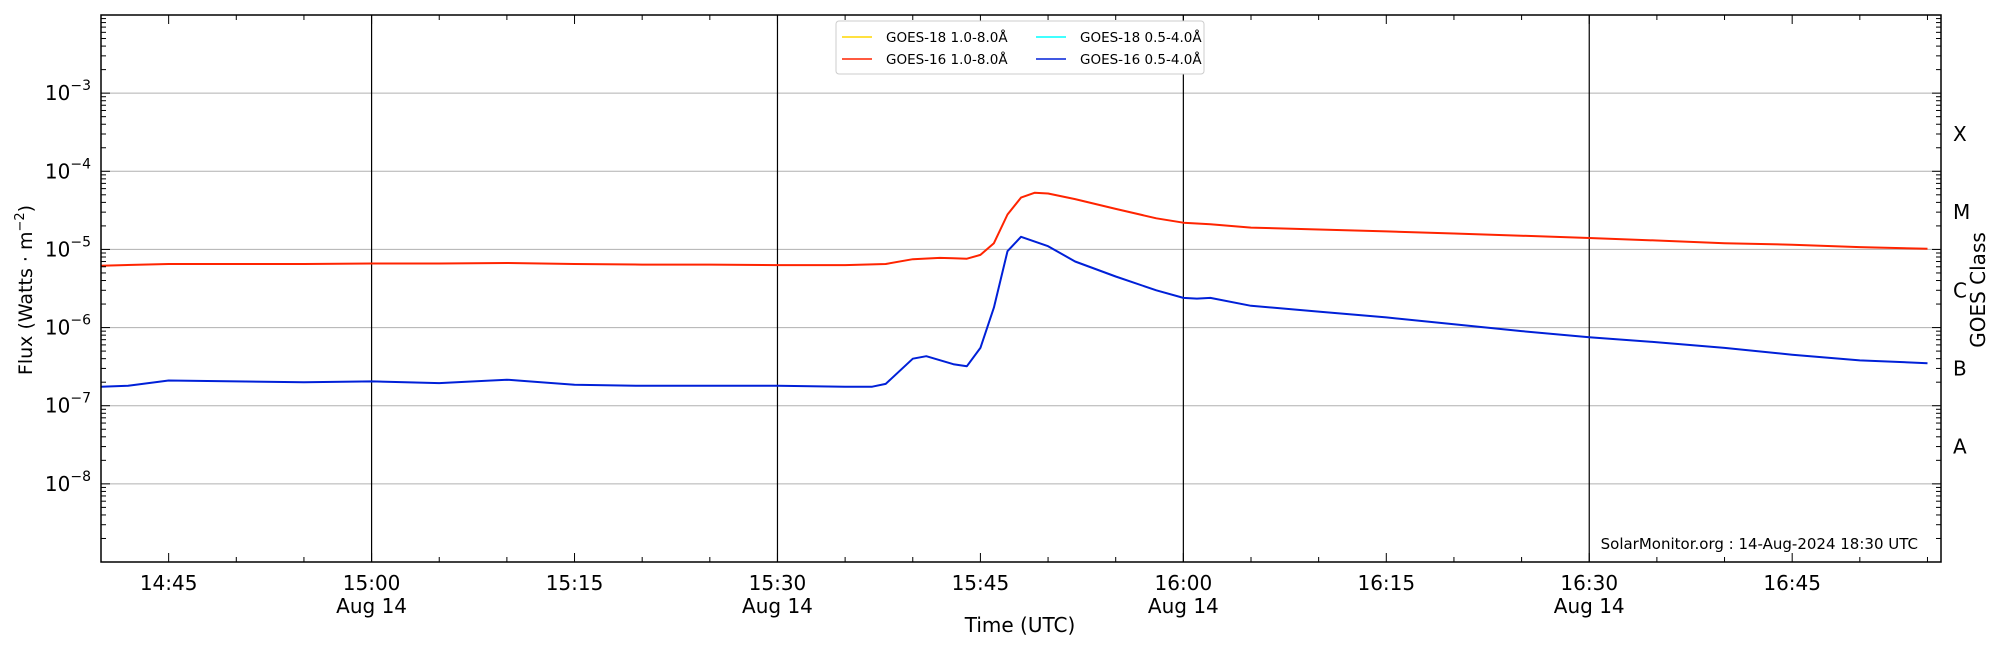 The width and height of the screenshot is (2000, 650). What do you see at coordinates (947, 59) in the screenshot?
I see `legend-label: GOES-16 1.0-8.0Å` at bounding box center [947, 59].